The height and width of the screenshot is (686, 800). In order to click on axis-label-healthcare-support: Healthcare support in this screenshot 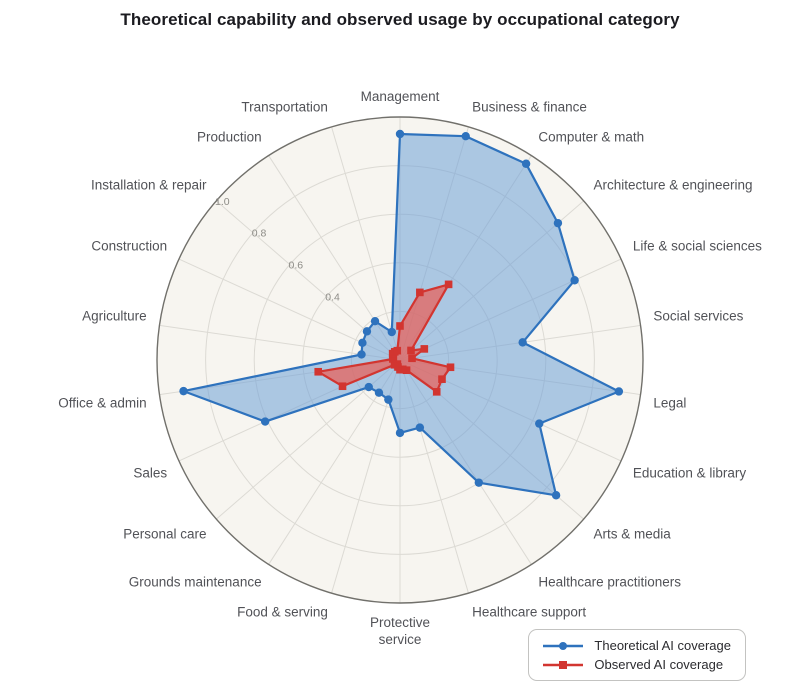, I will do `click(529, 612)`.